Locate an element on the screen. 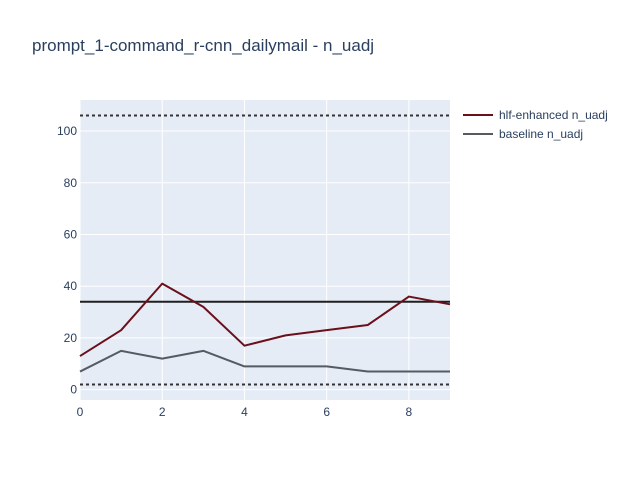  x-tick-label: 0 is located at coordinates (80, 412).